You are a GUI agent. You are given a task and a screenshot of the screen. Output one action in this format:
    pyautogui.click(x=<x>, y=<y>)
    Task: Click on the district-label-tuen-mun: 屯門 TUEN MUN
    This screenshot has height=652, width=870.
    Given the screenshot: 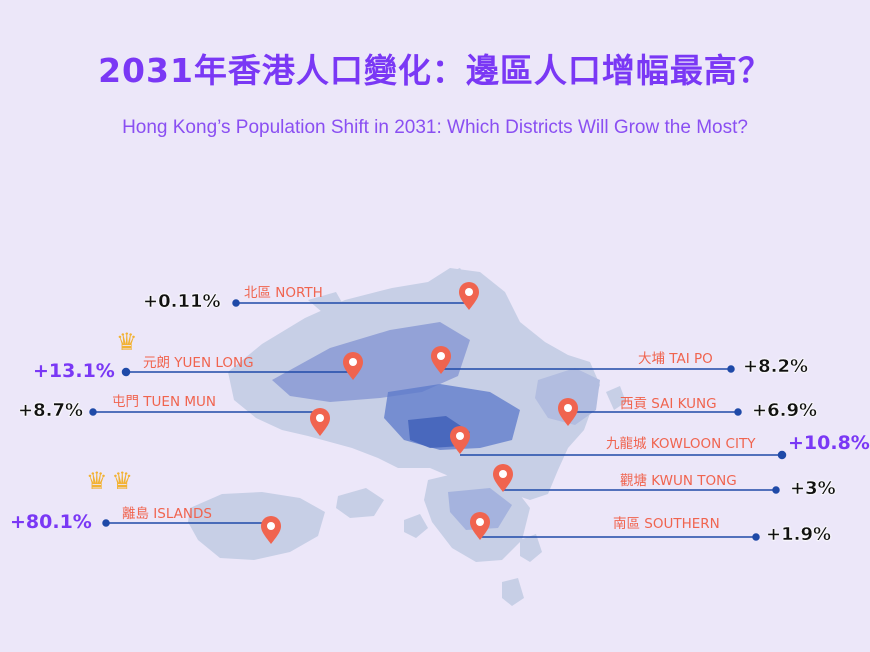 What is the action you would take?
    pyautogui.click(x=164, y=402)
    